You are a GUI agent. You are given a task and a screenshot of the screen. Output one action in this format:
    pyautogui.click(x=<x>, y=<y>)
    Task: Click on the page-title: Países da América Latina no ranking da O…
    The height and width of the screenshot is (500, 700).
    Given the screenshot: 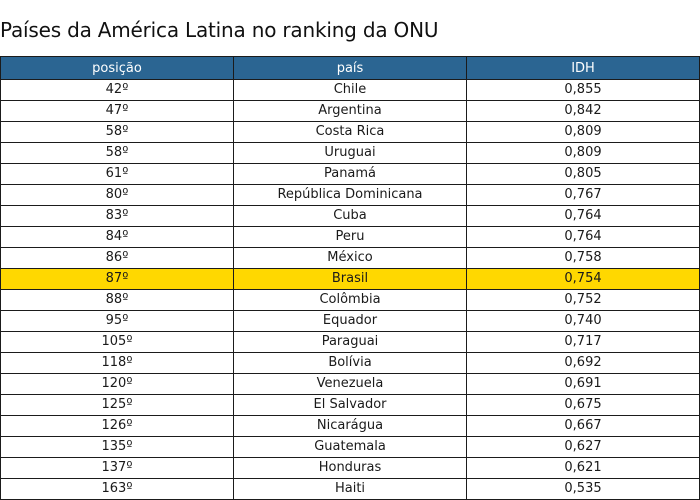 What is the action you would take?
    pyautogui.click(x=219, y=30)
    